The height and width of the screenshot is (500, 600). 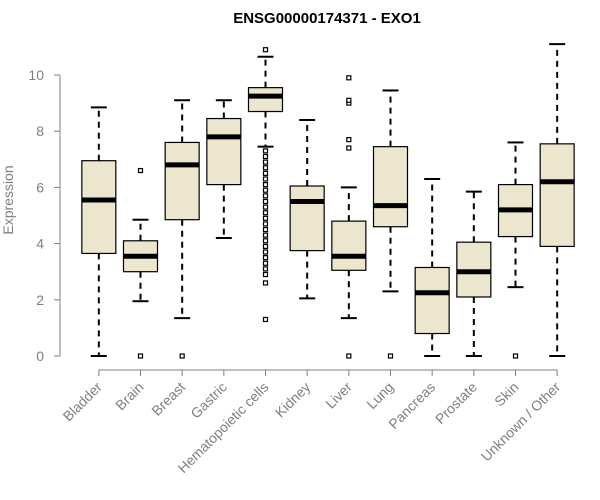 I want to click on box-pancreas, so click(x=432, y=267).